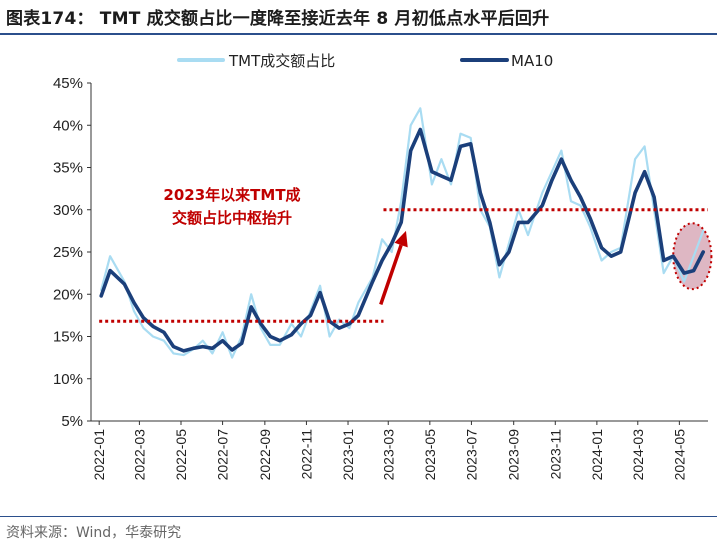 This screenshot has height=552, width=717. Describe the element at coordinates (638, 455) in the screenshot. I see `x-tick-label: 2024-03` at that location.